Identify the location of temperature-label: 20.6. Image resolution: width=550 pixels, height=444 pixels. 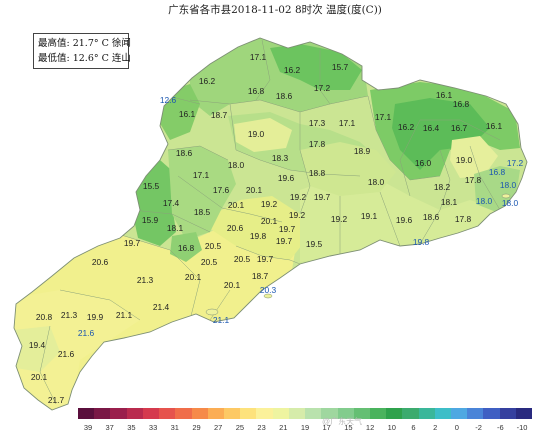
(100, 262).